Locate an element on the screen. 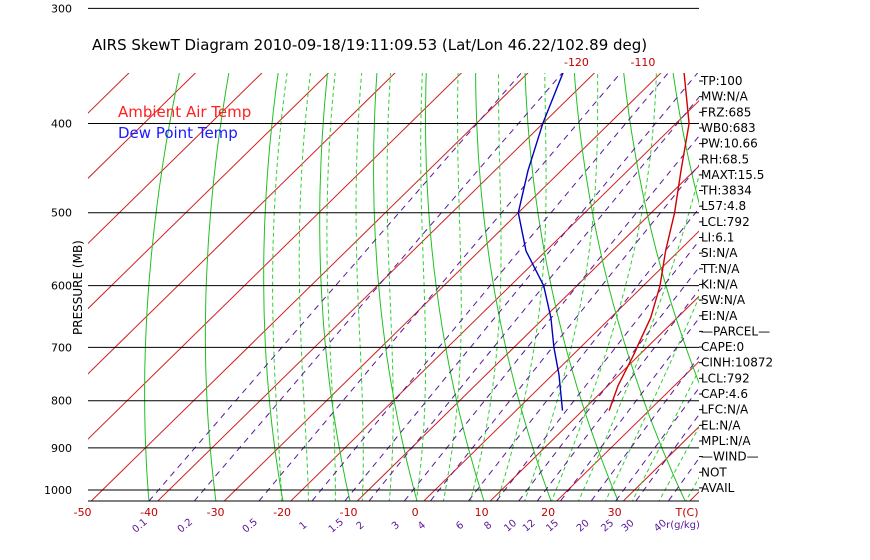 The height and width of the screenshot is (560, 870). pressure-tick-label: 700 is located at coordinates (61, 347).